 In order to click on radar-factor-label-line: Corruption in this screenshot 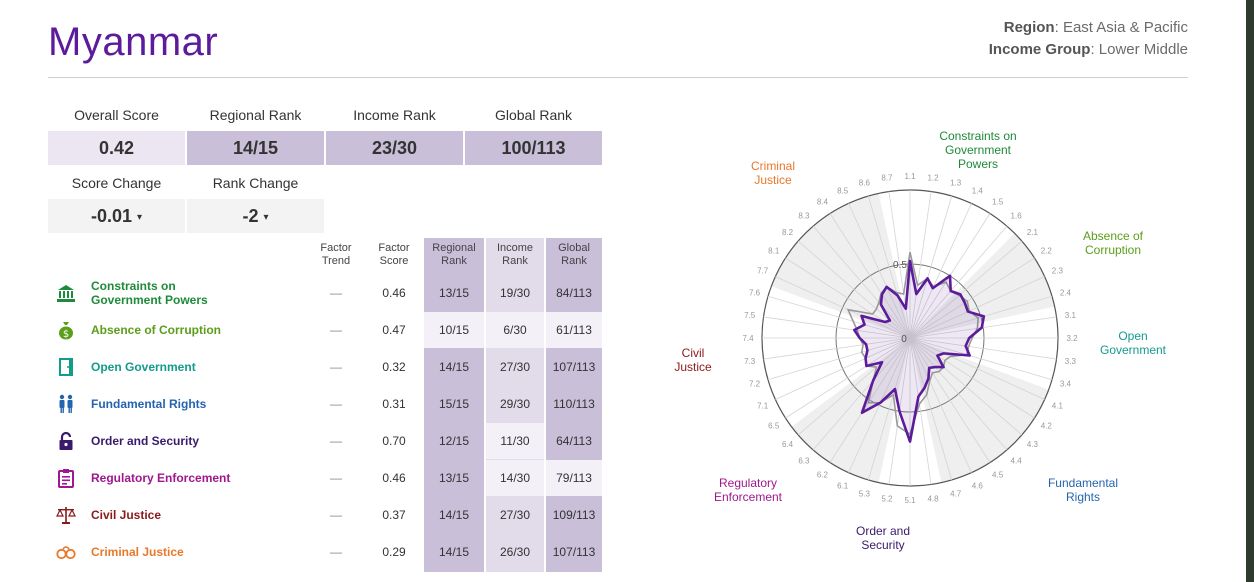, I will do `click(1113, 250)`.